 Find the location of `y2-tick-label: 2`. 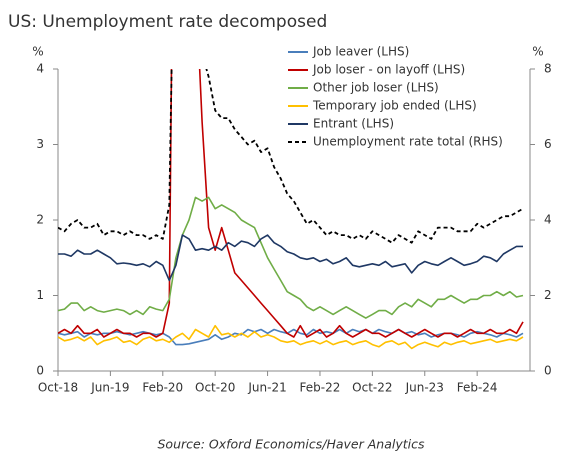

y2-tick-label: 2 is located at coordinates (548, 295).